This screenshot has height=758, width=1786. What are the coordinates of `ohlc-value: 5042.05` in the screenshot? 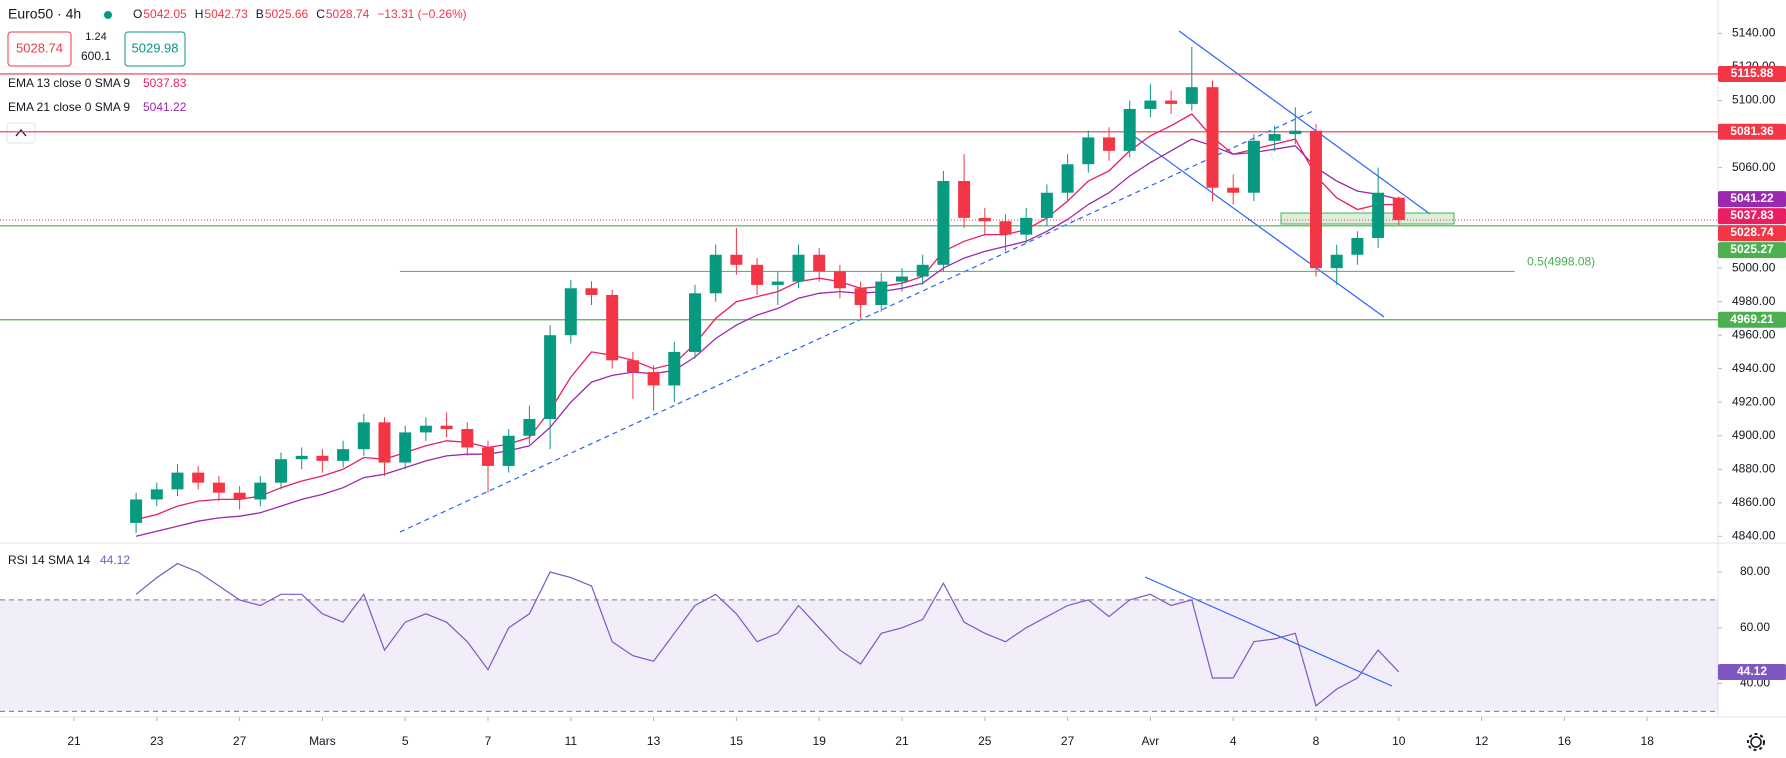 It's located at (165, 14).